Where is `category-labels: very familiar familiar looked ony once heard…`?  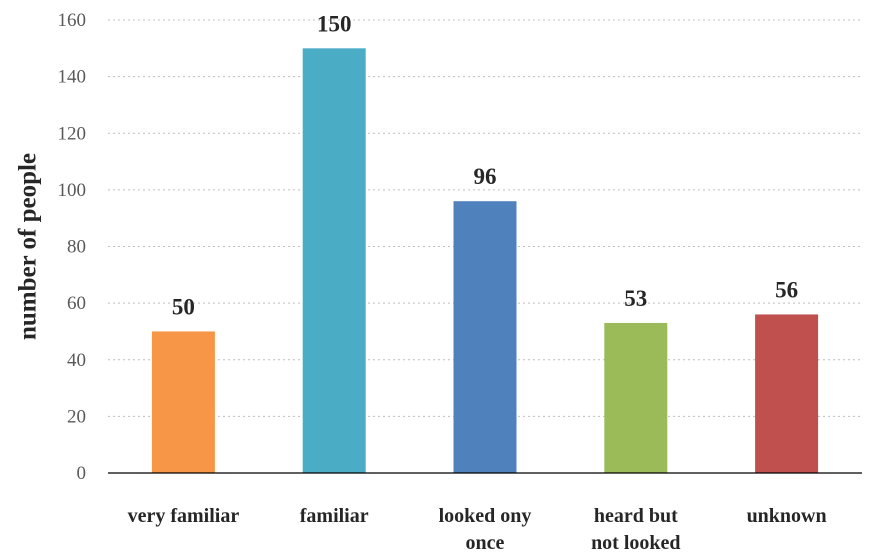 category-labels: very familiar familiar looked ony once heard… is located at coordinates (477, 529).